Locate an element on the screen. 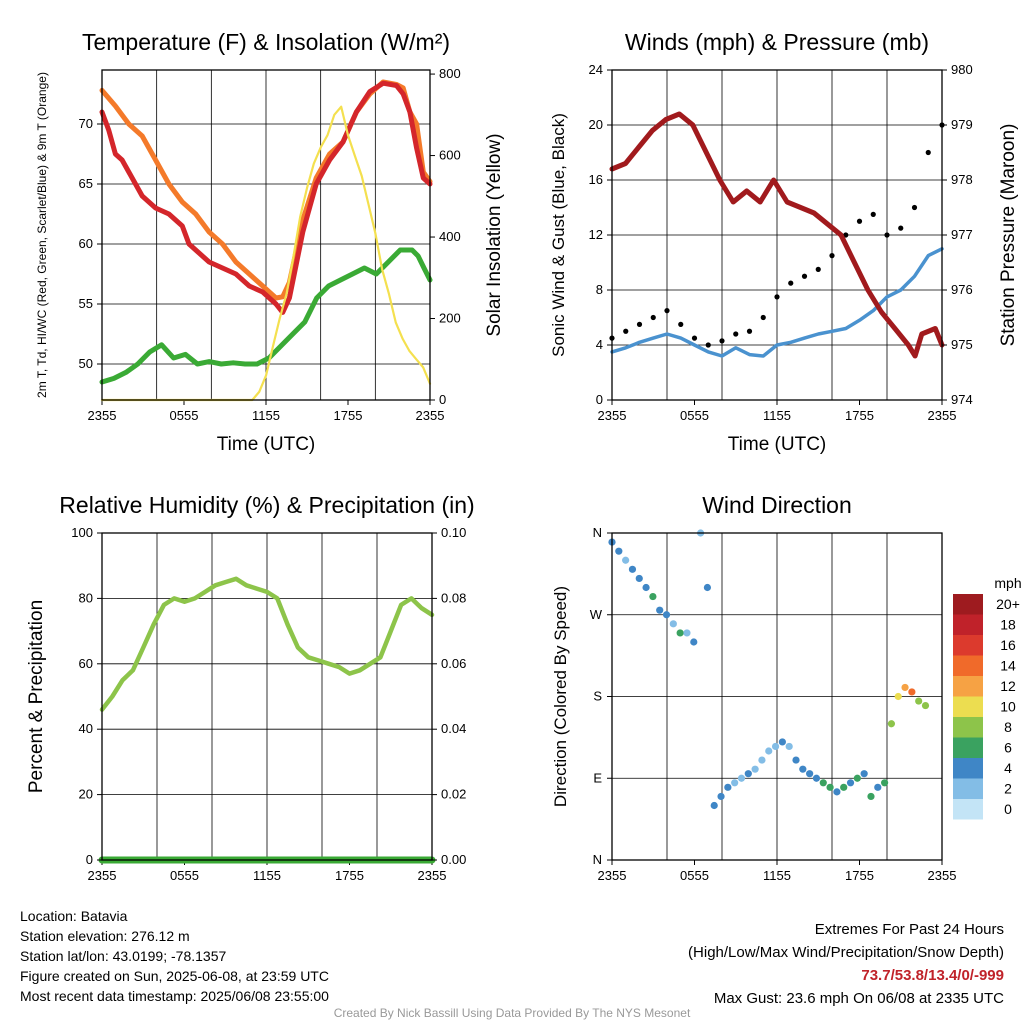  legend-label: 8 is located at coordinates (1008, 727).